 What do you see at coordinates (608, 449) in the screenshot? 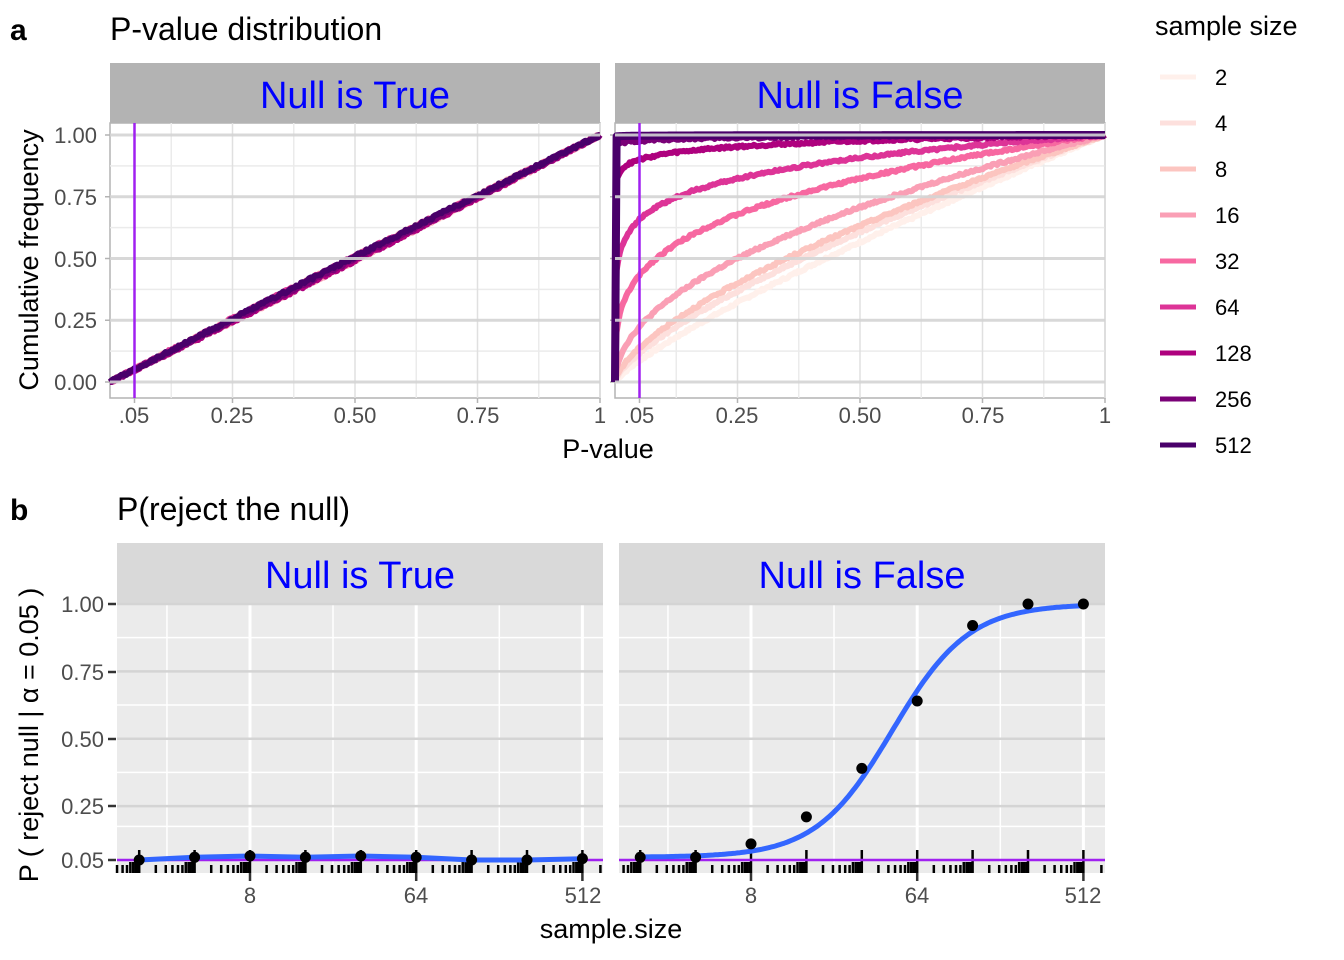
I see `x-axis-label-a: P-value` at bounding box center [608, 449].